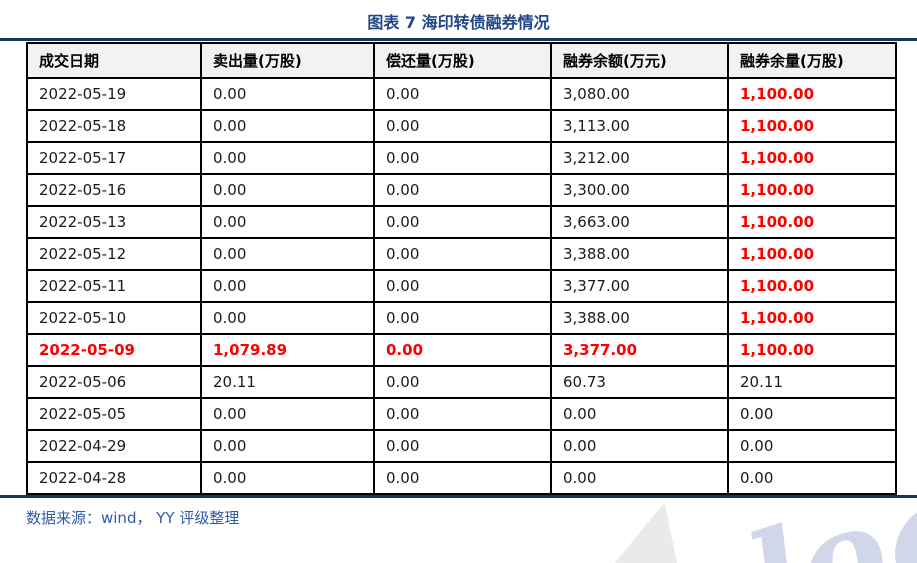 This screenshot has width=917, height=563. Describe the element at coordinates (133, 518) in the screenshot. I see `data-source-note: 数据来源：wind， YY 评级整理` at that location.